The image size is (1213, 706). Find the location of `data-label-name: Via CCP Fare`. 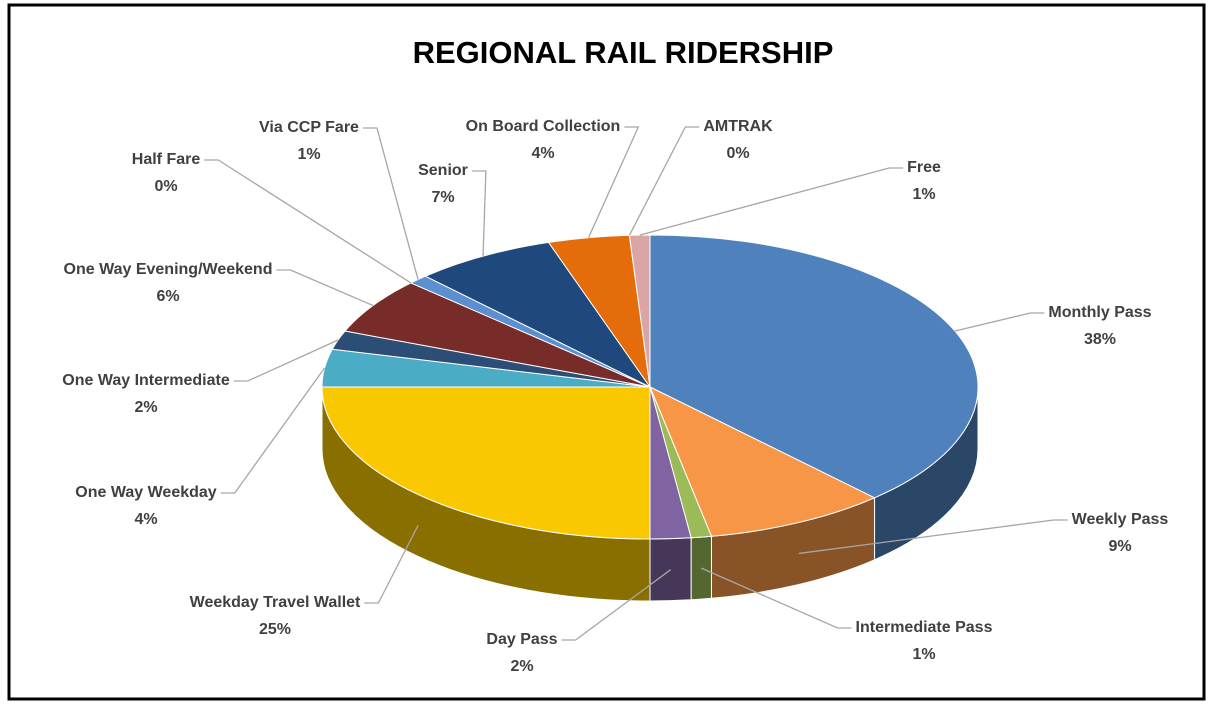

data-label-name: Via CCP Fare is located at coordinates (309, 127).